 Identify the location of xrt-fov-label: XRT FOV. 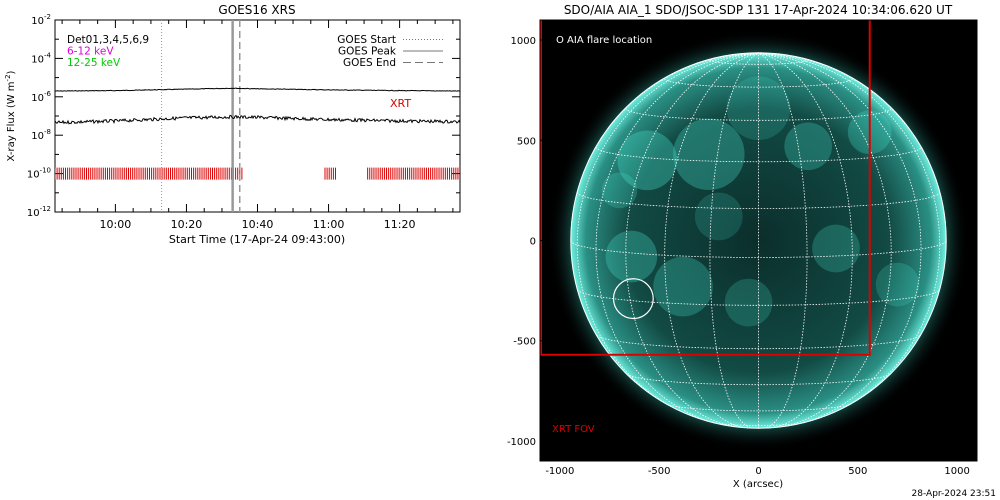
(573, 429).